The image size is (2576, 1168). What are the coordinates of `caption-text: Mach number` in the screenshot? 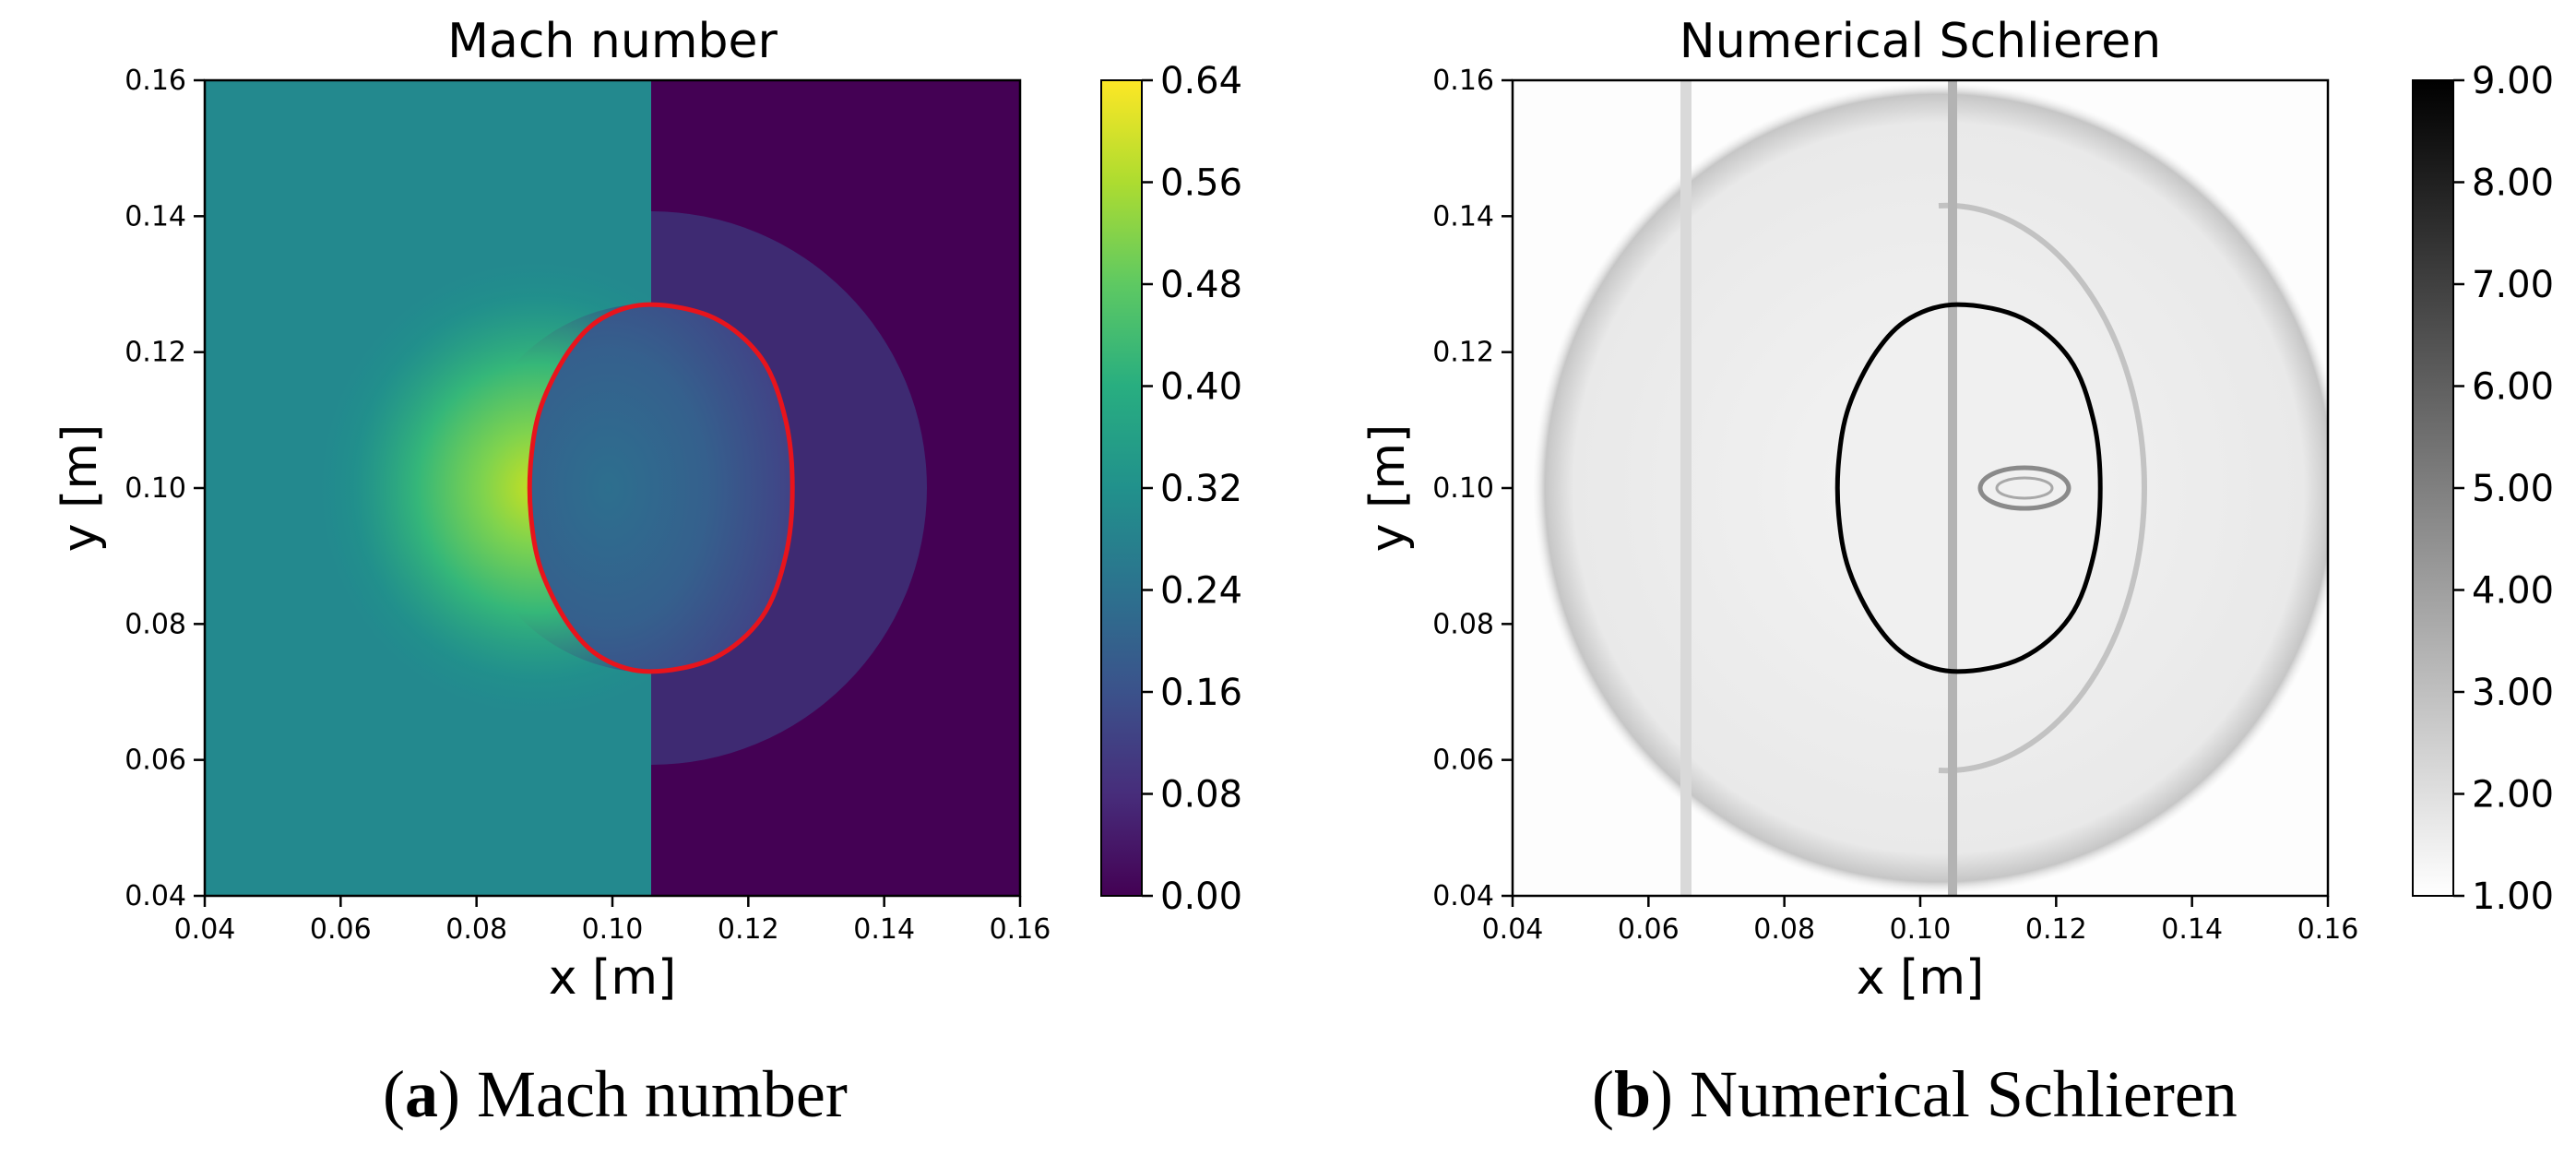 It's located at (662, 1094).